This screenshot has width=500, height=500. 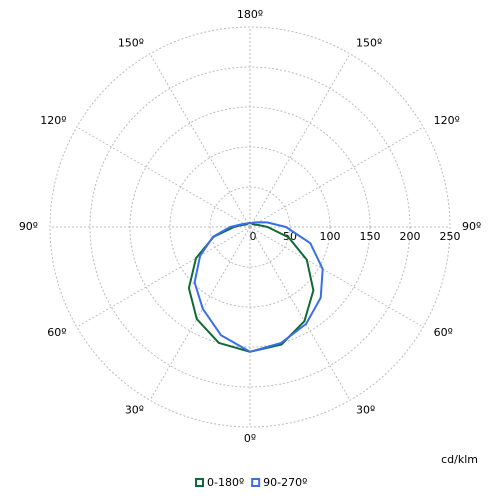 I want to click on r-tick-label: 150, so click(x=370, y=236).